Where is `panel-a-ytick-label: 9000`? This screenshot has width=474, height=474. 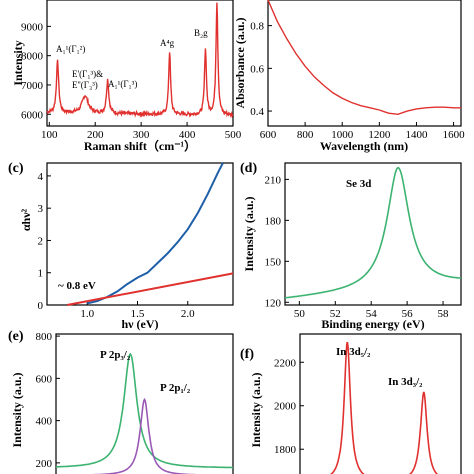 panel-a-ytick-label: 9000 is located at coordinates (32, 27).